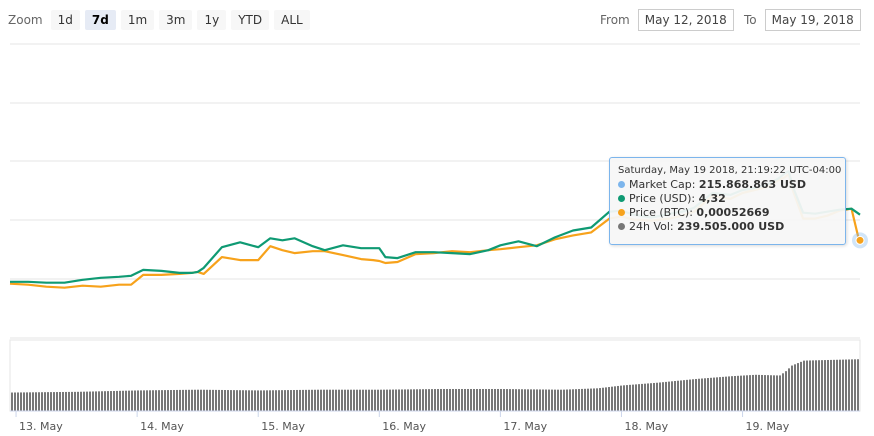 This screenshot has height=436, width=874. I want to click on tooltip-value: 239.505.000 USD, so click(731, 226).